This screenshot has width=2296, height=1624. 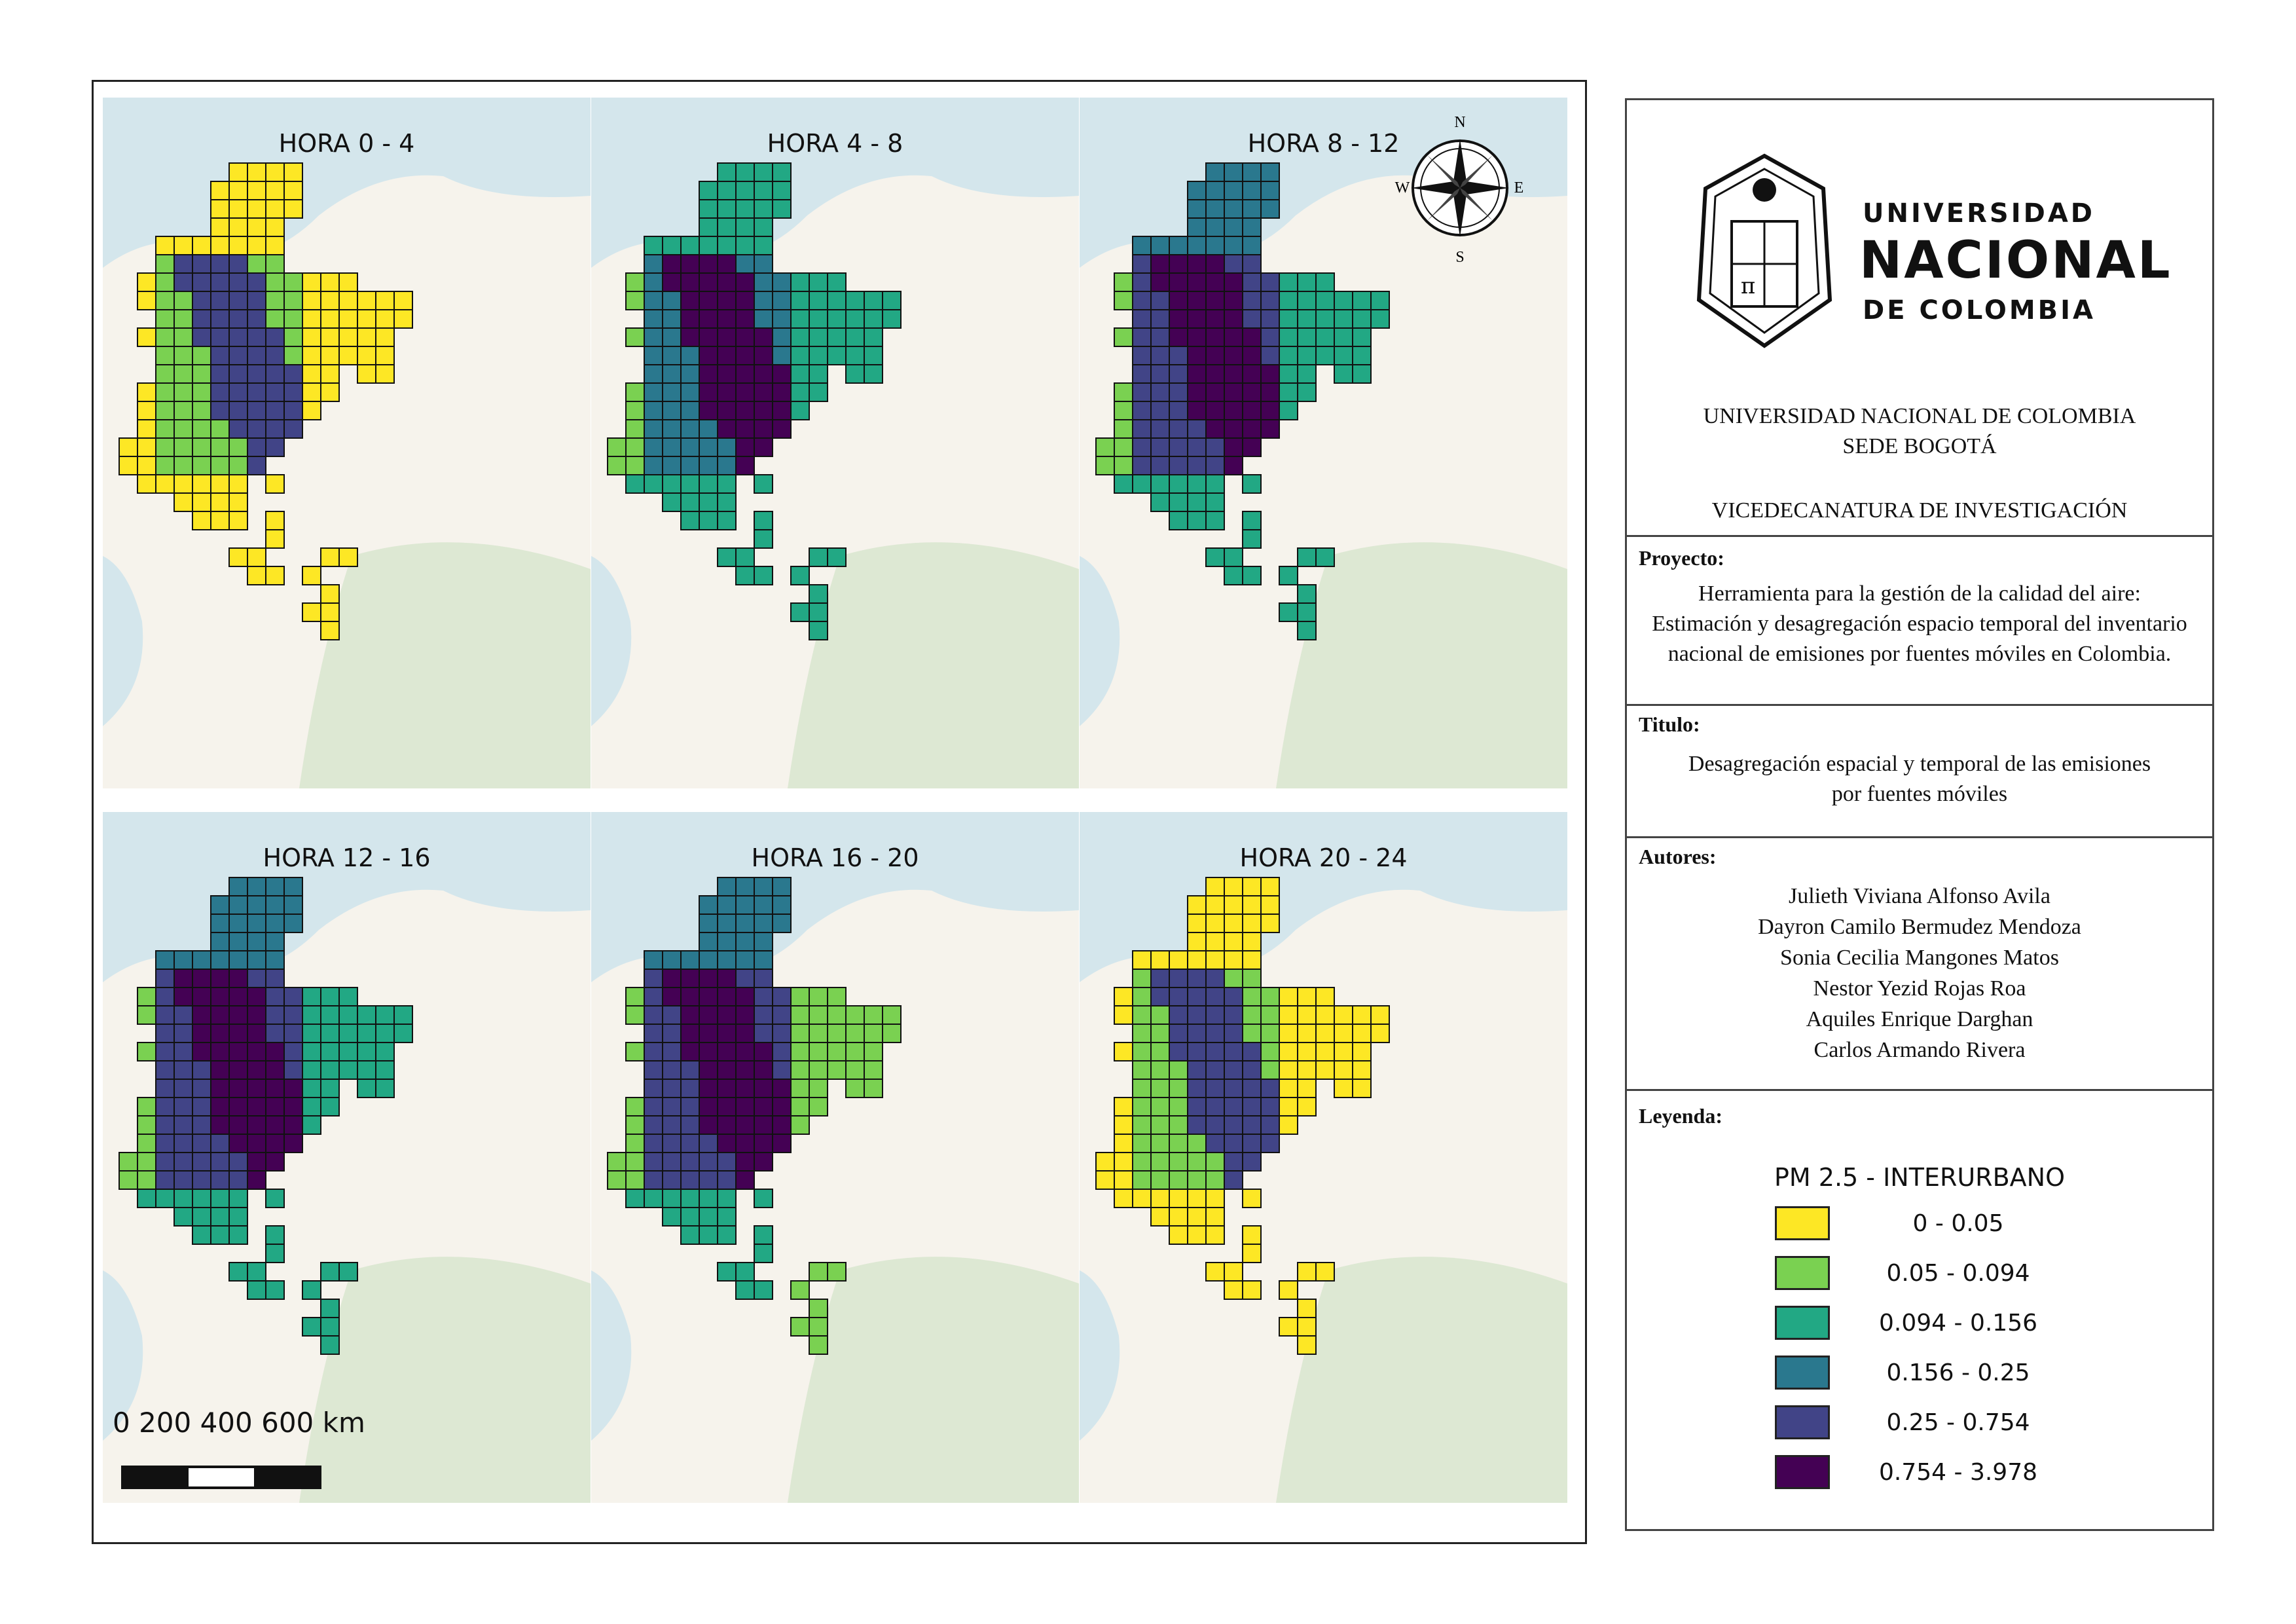 I want to click on map-svg, so click(x=347, y=443).